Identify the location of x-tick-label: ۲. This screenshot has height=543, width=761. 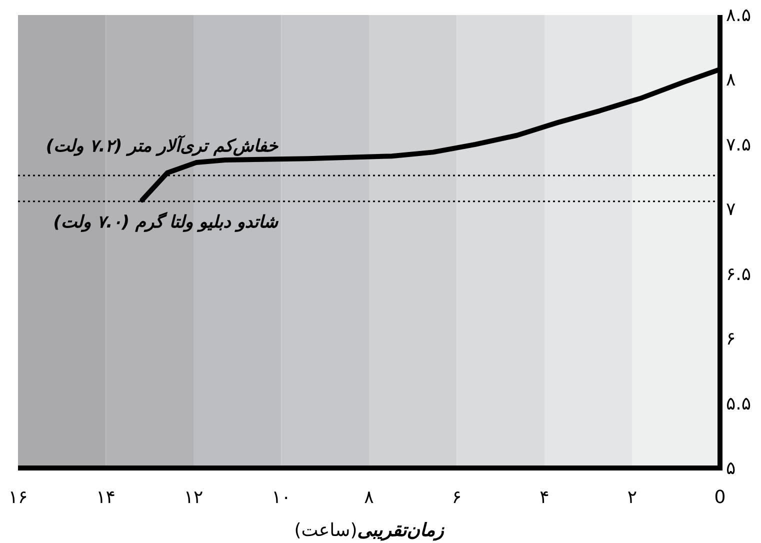
(632, 497).